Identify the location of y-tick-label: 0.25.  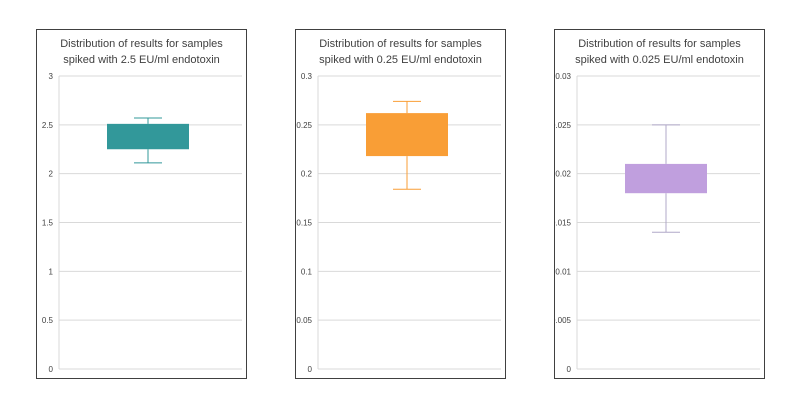
(304, 125).